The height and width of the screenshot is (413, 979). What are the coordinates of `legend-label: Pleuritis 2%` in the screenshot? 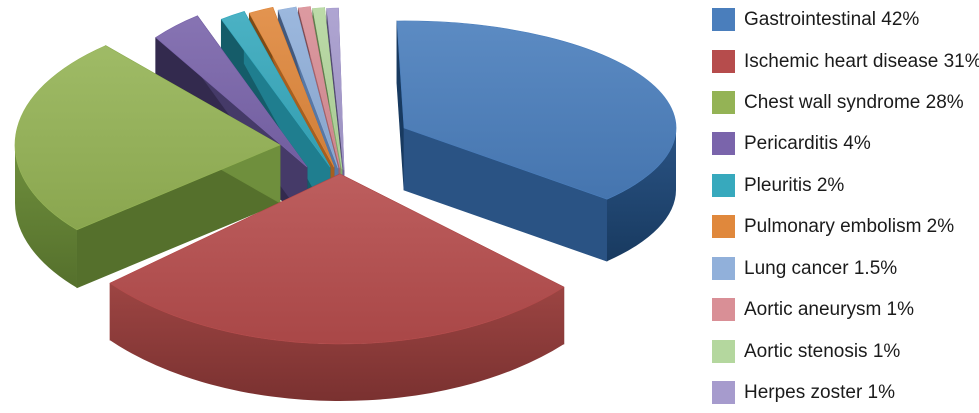 It's located at (794, 185).